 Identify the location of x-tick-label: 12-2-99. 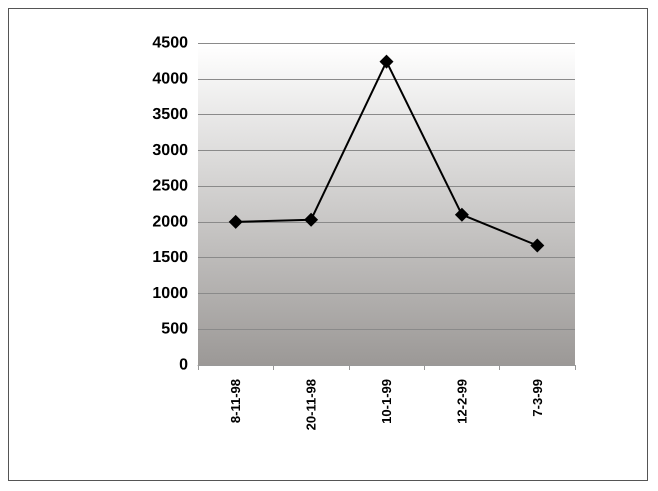
(462, 401).